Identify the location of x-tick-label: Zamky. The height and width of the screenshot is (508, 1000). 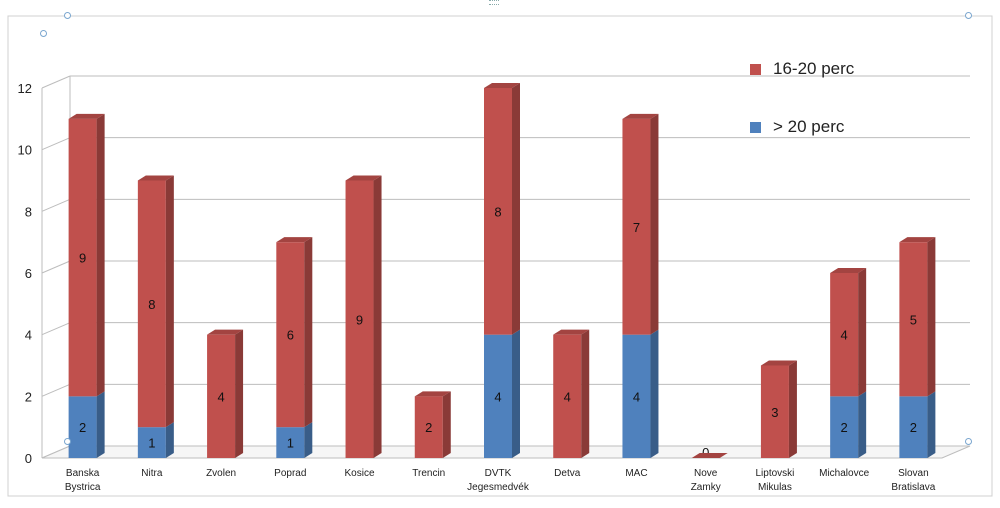
(706, 487).